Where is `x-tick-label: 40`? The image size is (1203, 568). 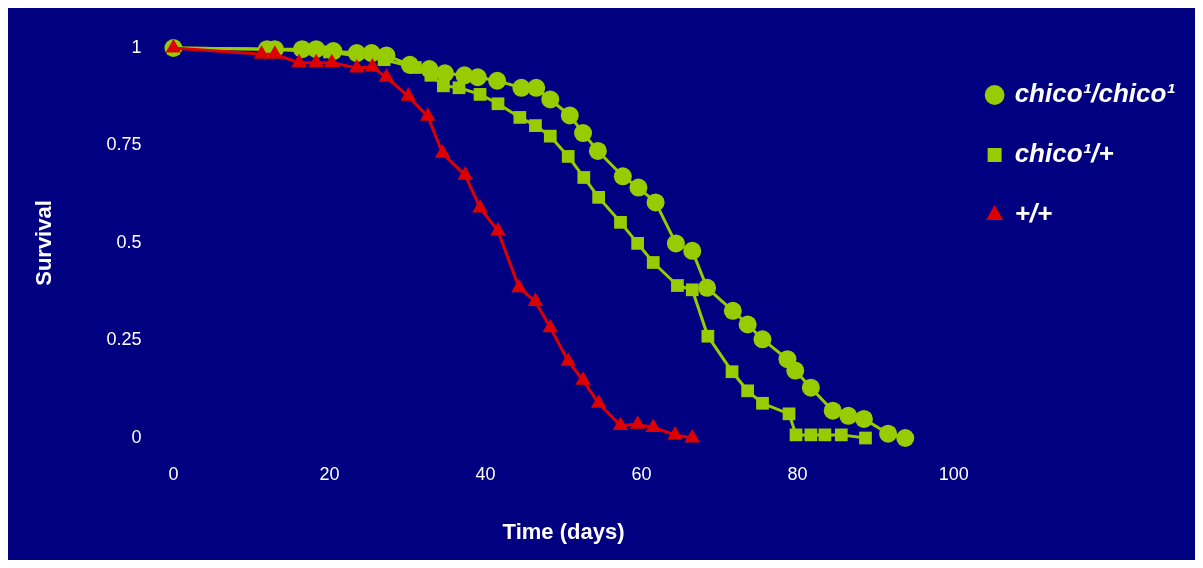
x-tick-label: 40 is located at coordinates (485, 473).